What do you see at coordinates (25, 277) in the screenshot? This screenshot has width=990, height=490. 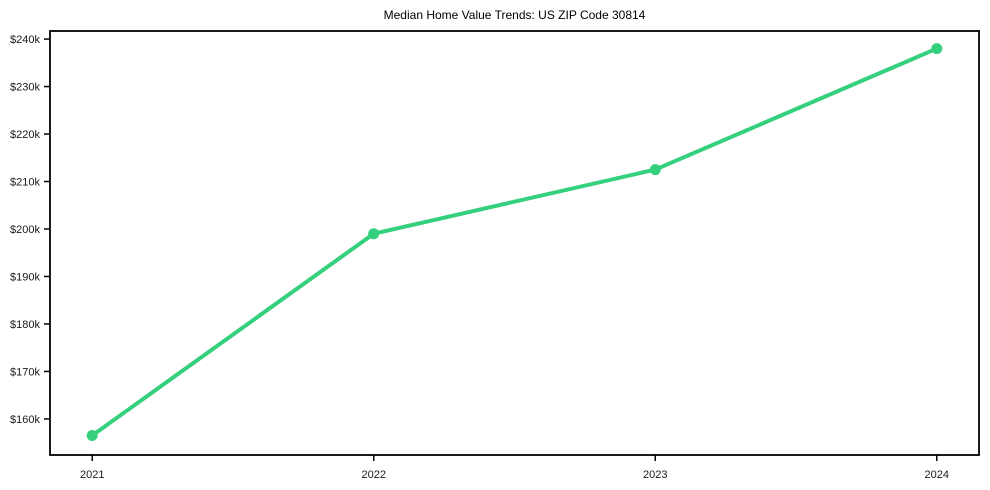 I see `y-tick-label: $190k` at bounding box center [25, 277].